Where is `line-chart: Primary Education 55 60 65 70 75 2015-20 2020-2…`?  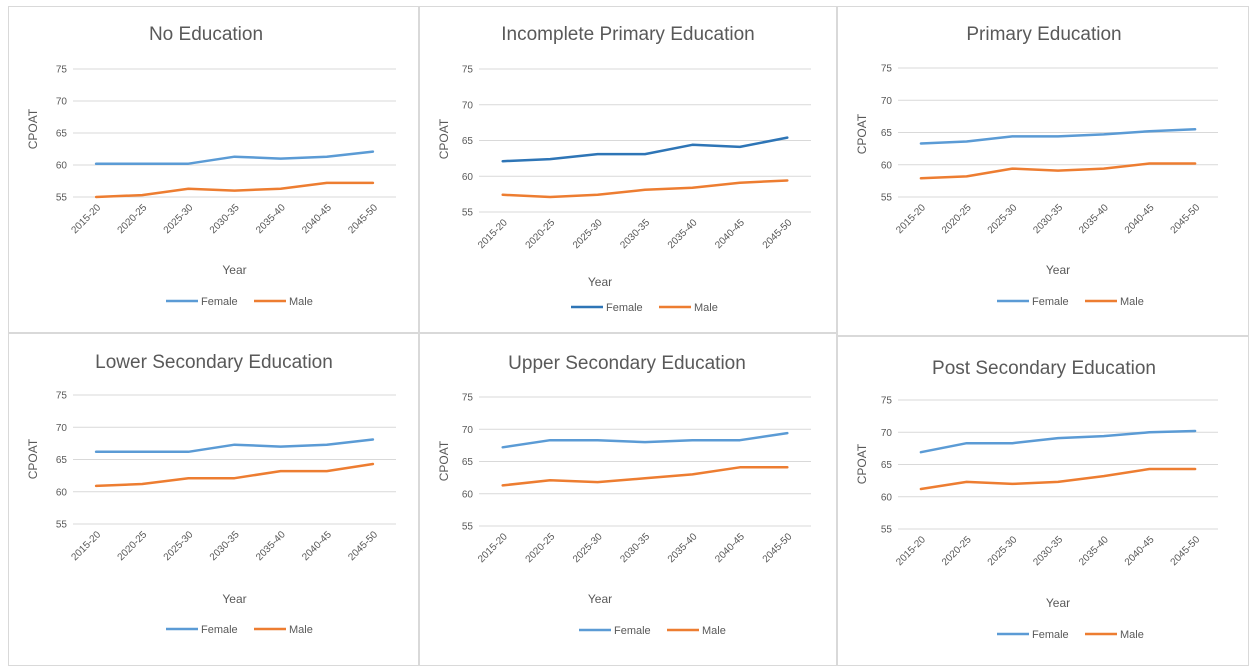
line-chart: Primary Education 55 60 65 70 75 2015-20 2020-2… is located at coordinates (1036, 166).